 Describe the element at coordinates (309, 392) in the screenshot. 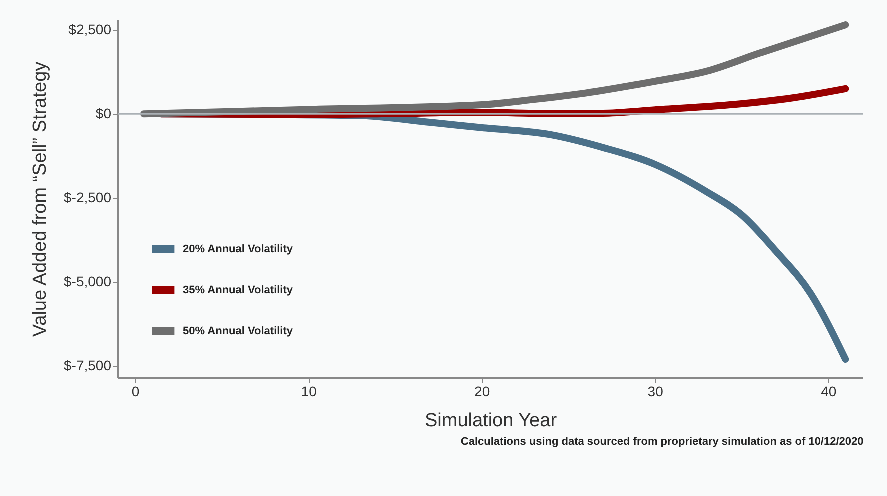

I see `x-tick-label: 10` at that location.